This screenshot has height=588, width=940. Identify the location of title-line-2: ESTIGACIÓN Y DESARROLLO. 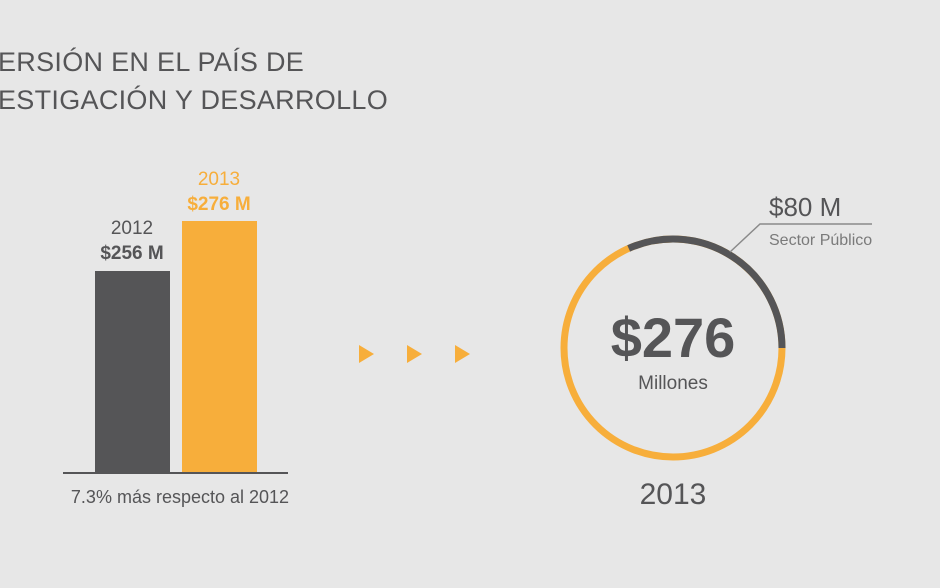
(194, 100).